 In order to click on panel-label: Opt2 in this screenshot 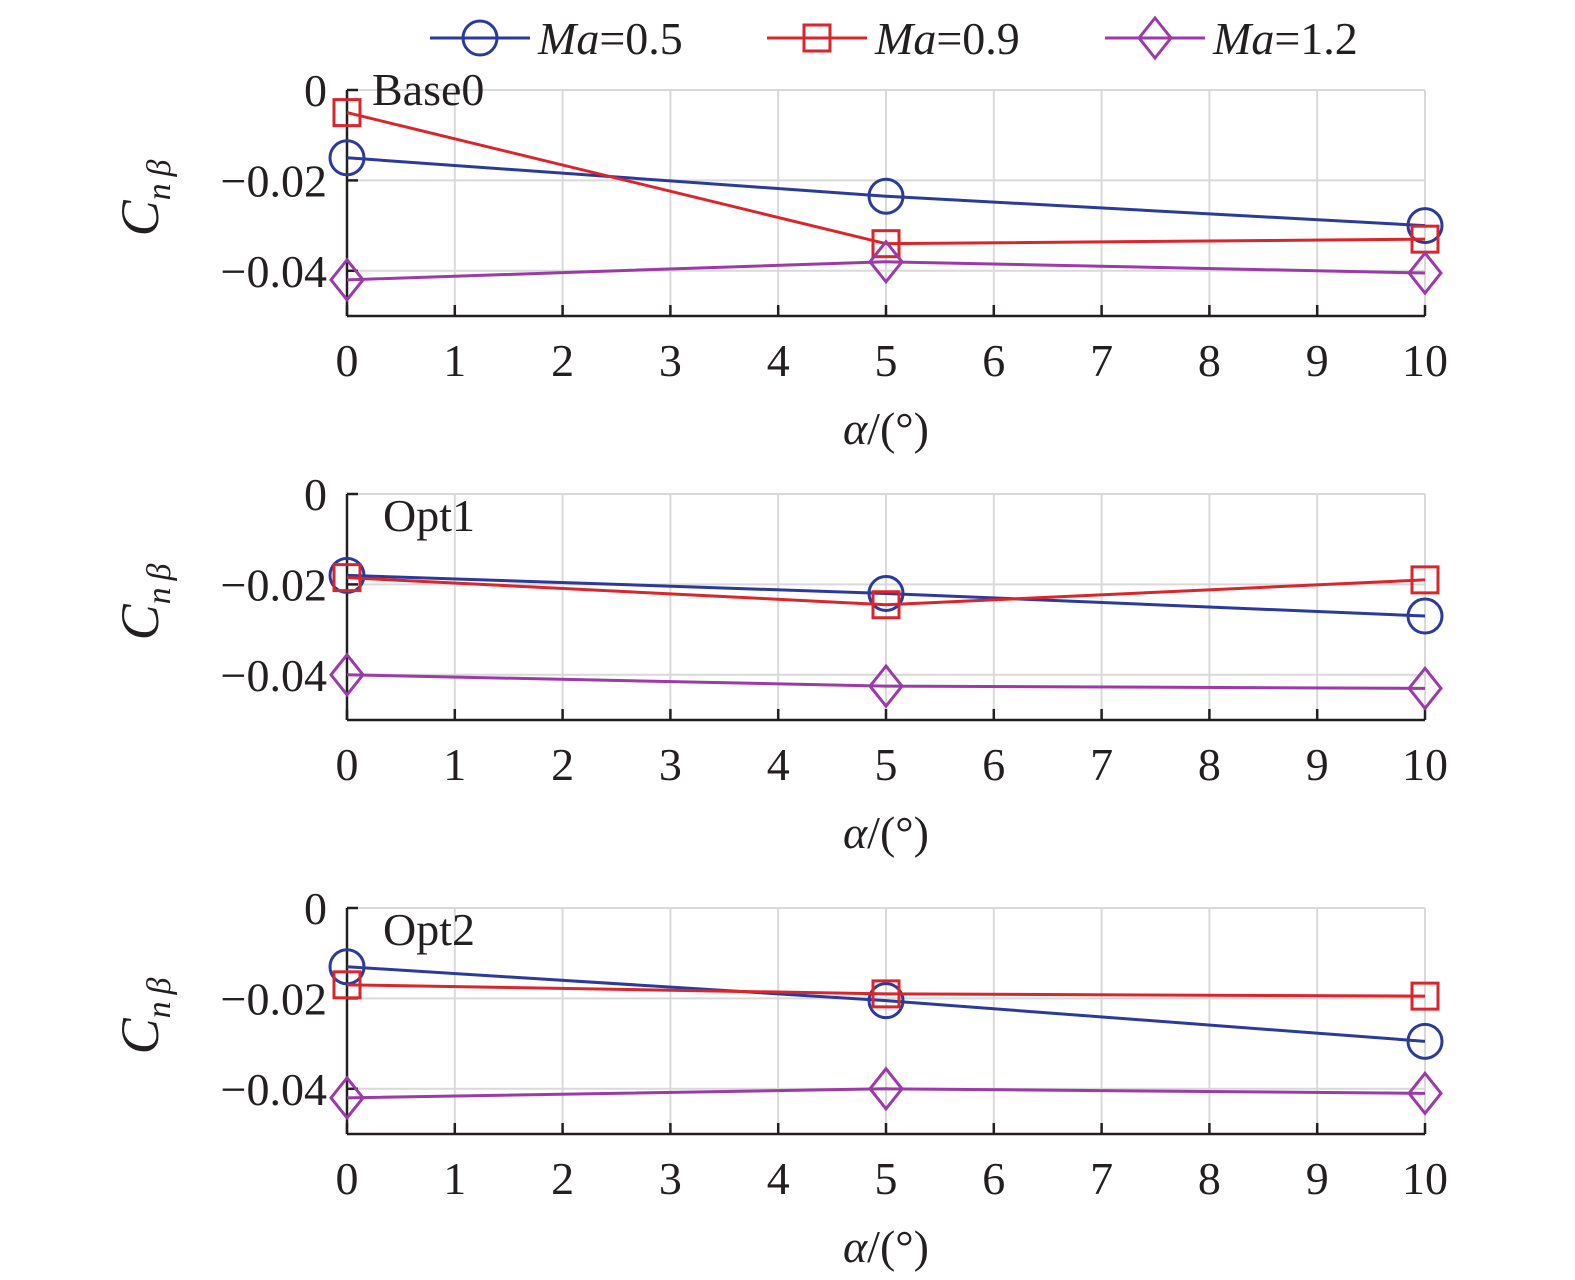, I will do `click(429, 929)`.